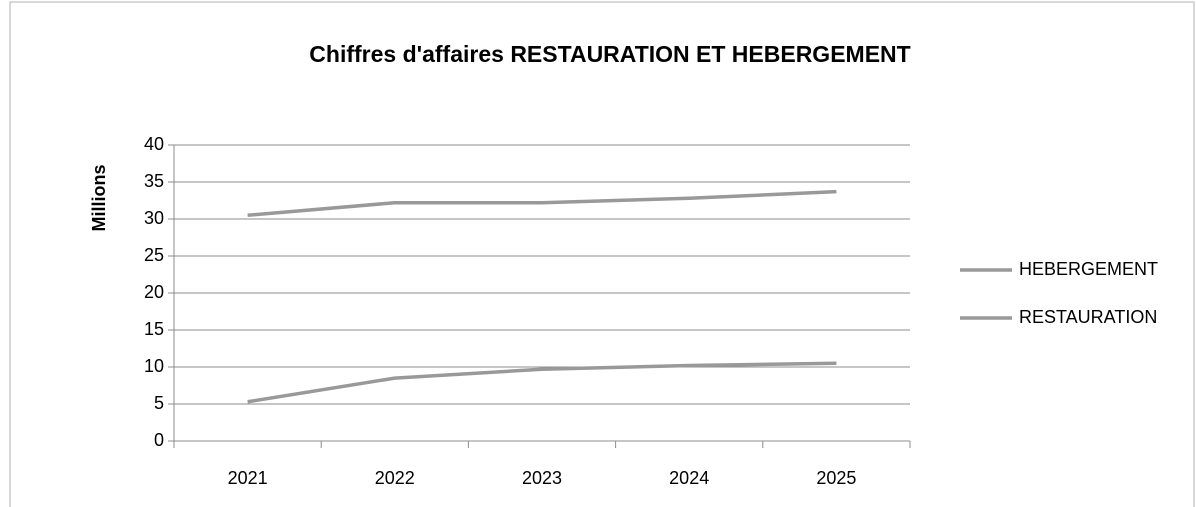  I want to click on x-tick-label: 2023, so click(542, 478).